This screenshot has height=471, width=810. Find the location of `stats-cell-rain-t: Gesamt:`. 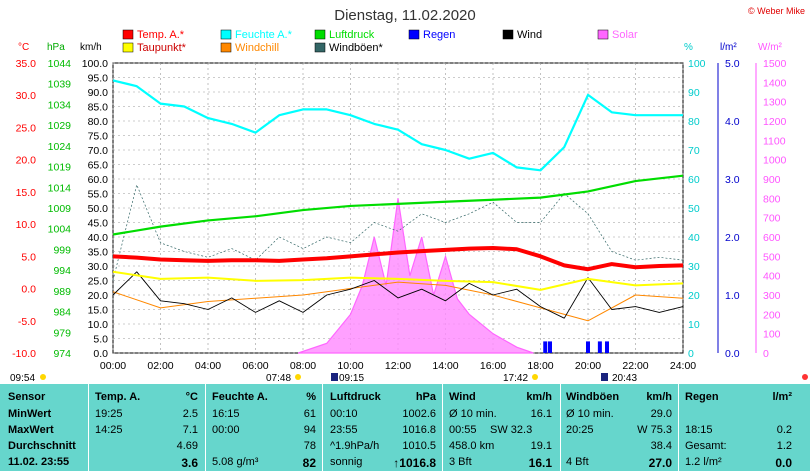

stats-cell-rain-t: Gesamt: is located at coordinates (706, 446).